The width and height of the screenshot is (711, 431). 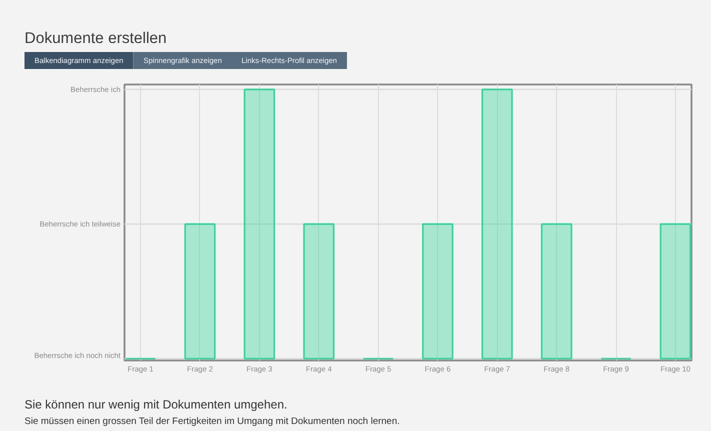 I want to click on text: Sie müssen einen grossen Teil der Fertigkeiten im Umgang mit Dokumenten noch lernen., so click(x=212, y=421).